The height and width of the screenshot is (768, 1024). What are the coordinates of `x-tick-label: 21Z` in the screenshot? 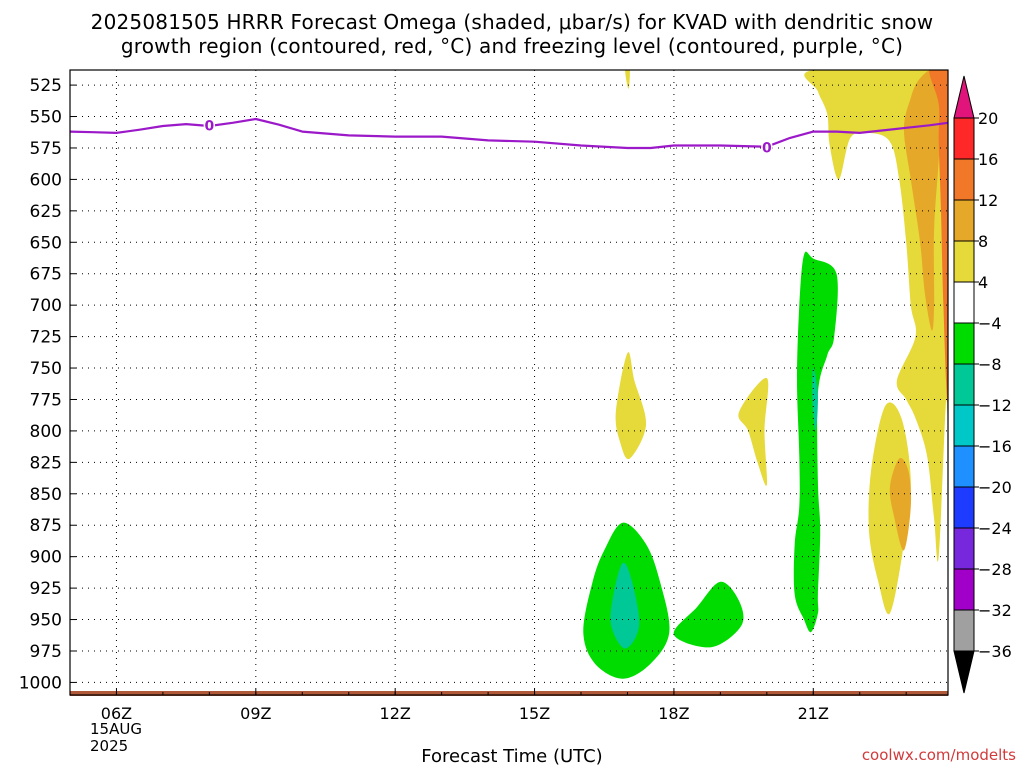 It's located at (813, 713).